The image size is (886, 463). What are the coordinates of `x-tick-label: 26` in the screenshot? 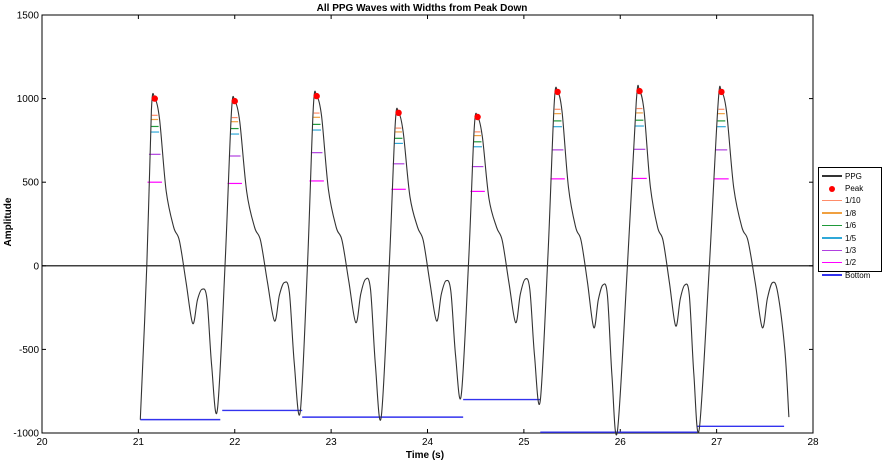 It's located at (621, 442).